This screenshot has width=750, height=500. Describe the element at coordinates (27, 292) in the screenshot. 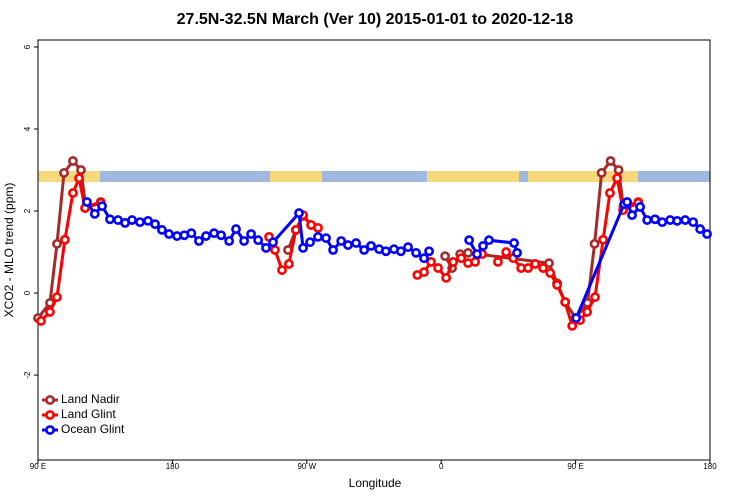

I see `y-tick-label: 0` at that location.